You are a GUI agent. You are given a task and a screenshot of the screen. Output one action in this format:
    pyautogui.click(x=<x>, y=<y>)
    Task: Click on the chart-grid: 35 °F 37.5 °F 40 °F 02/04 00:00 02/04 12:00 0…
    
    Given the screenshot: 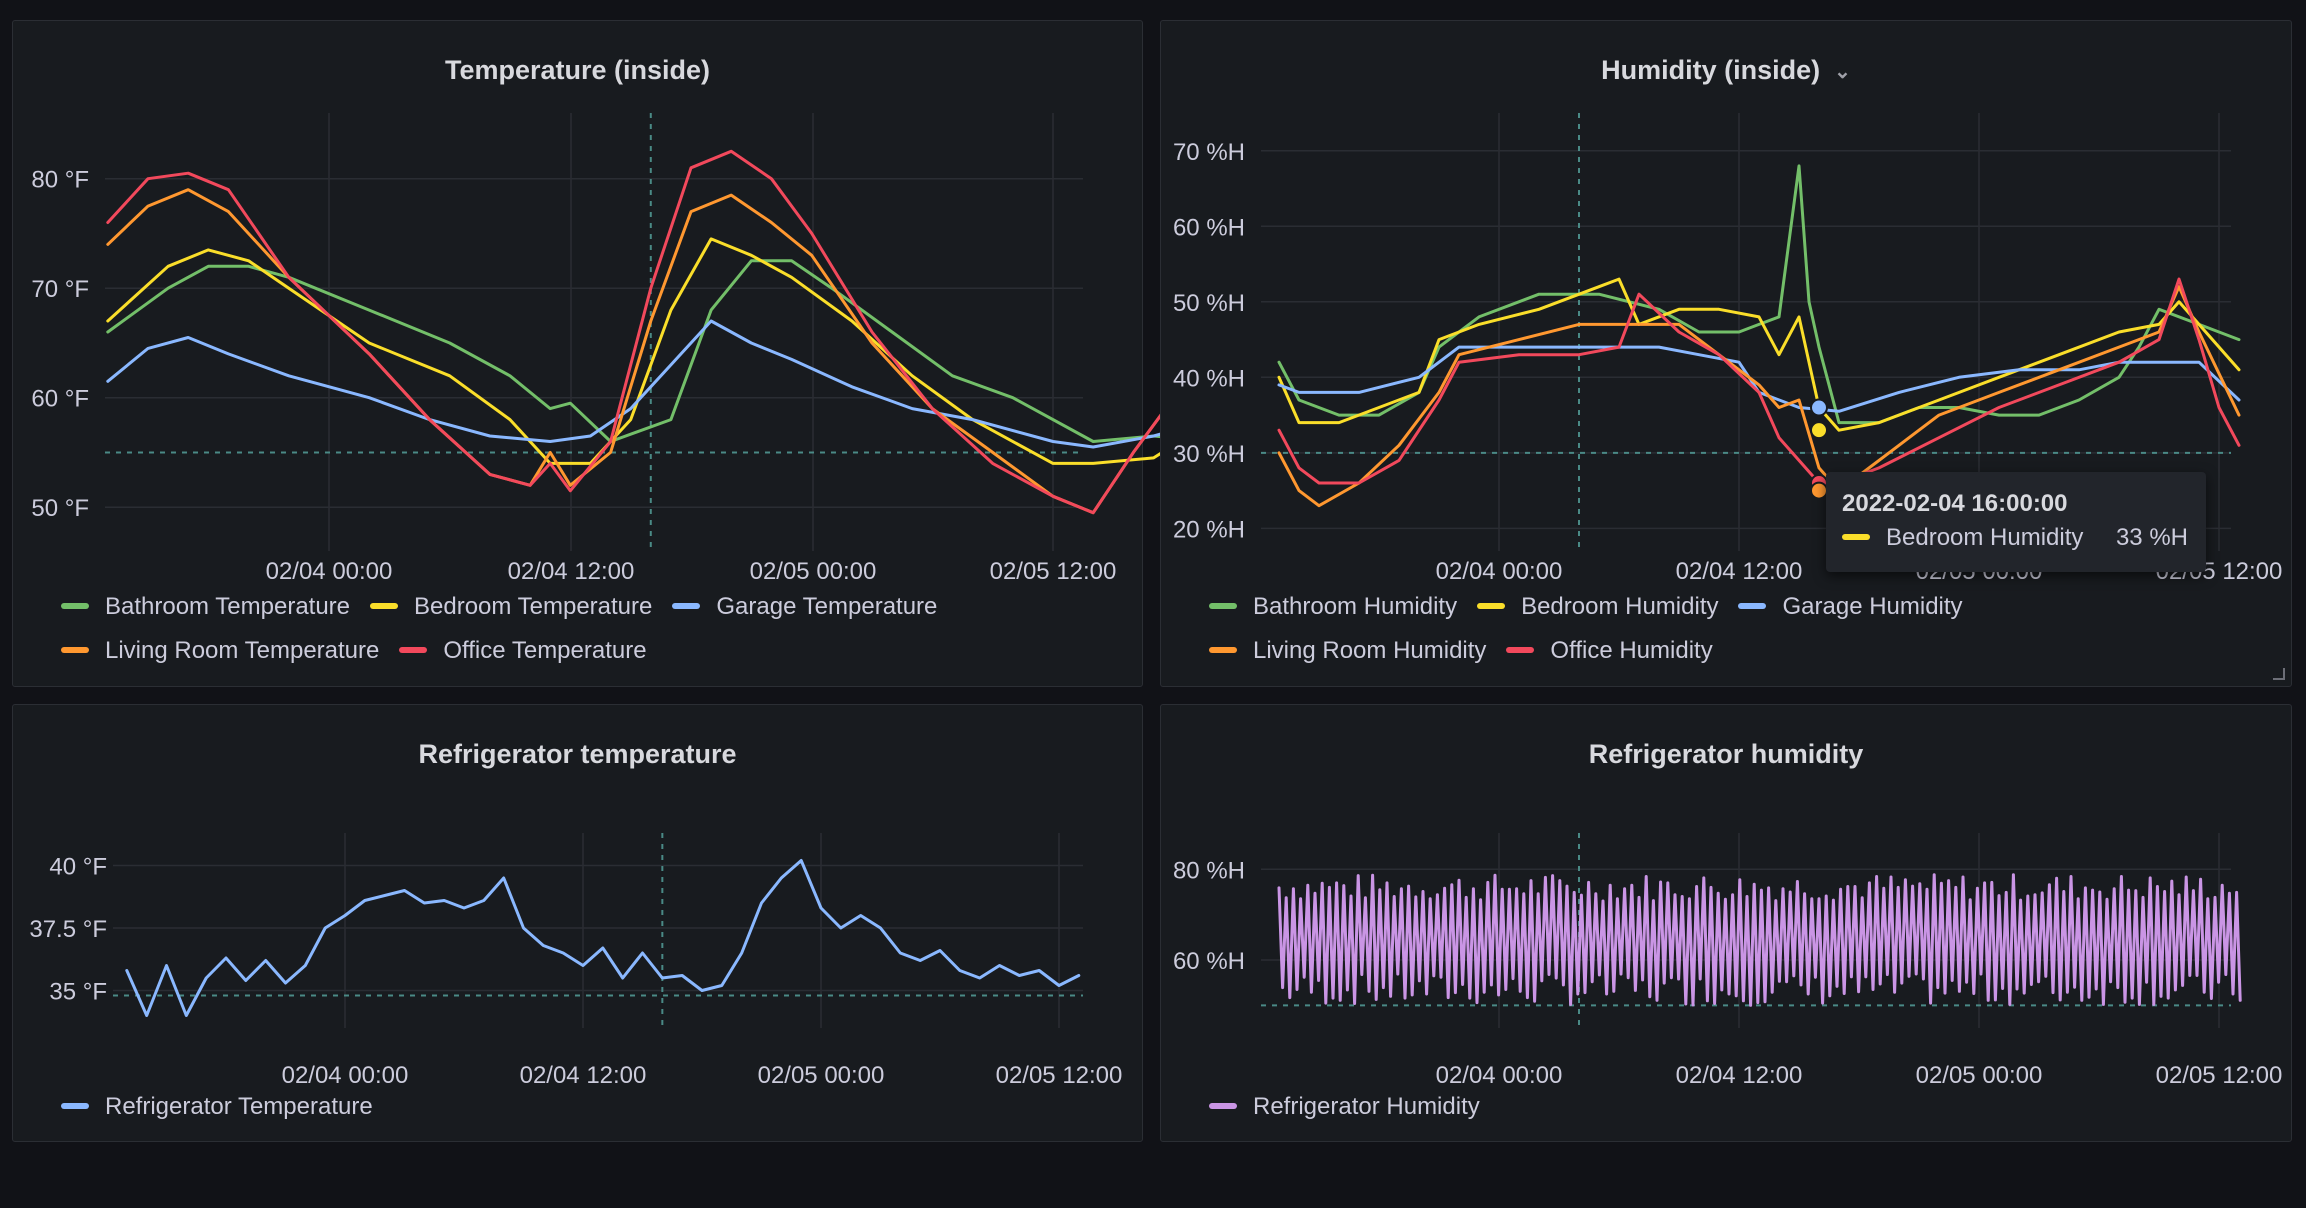 What is the action you would take?
    pyautogui.click(x=575, y=961)
    